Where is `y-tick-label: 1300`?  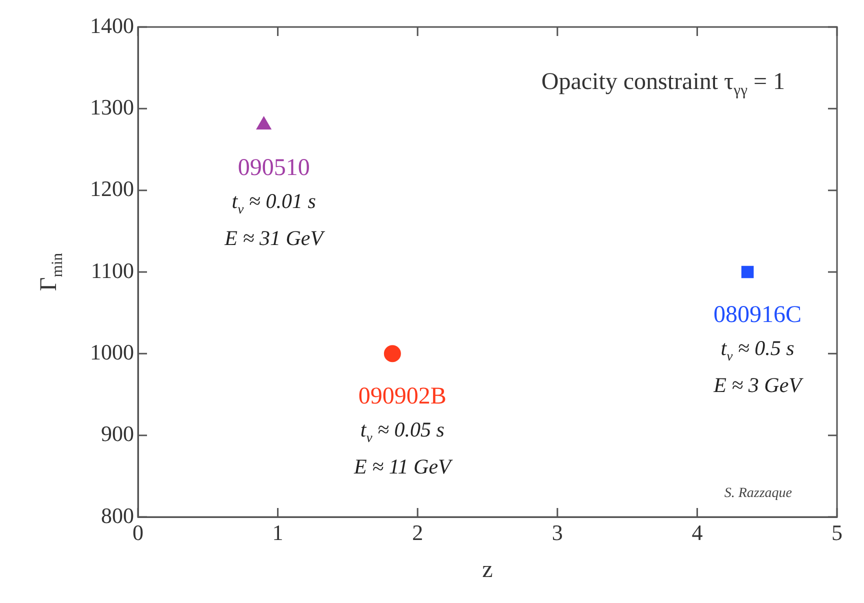
y-tick-label: 1300 is located at coordinates (112, 107).